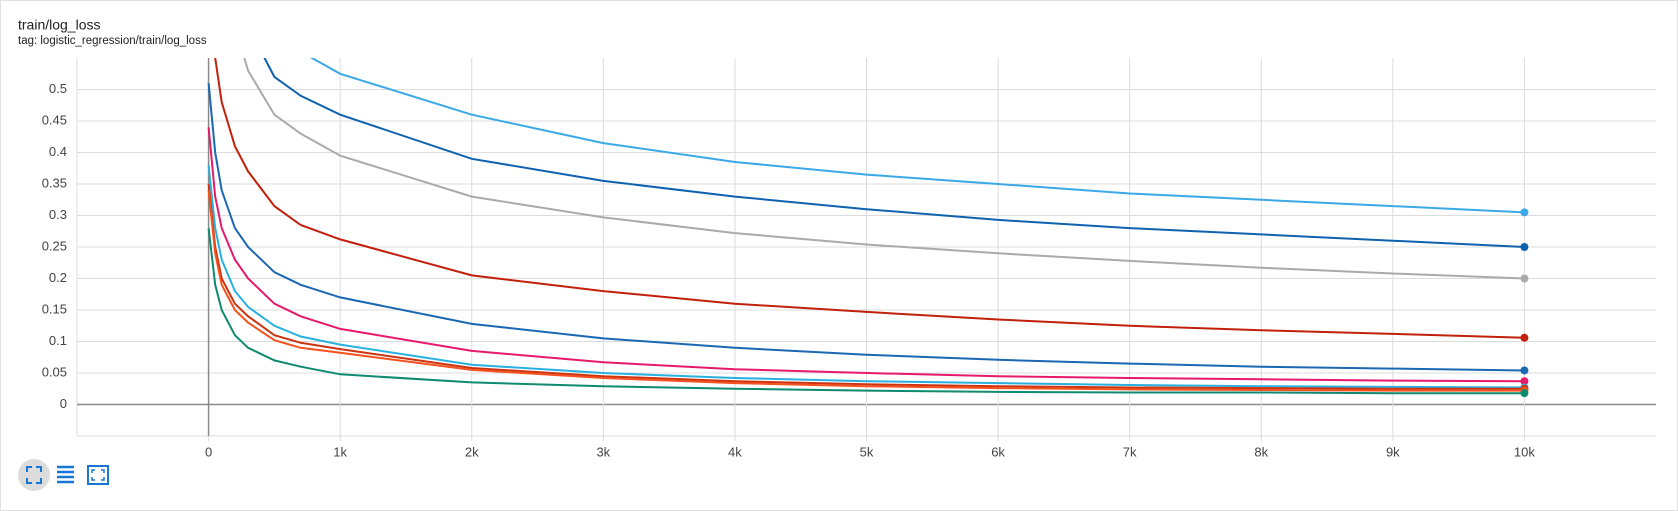 Image resolution: width=1678 pixels, height=511 pixels. Describe the element at coordinates (1393, 451) in the screenshot. I see `x-tick-label: 9k` at that location.